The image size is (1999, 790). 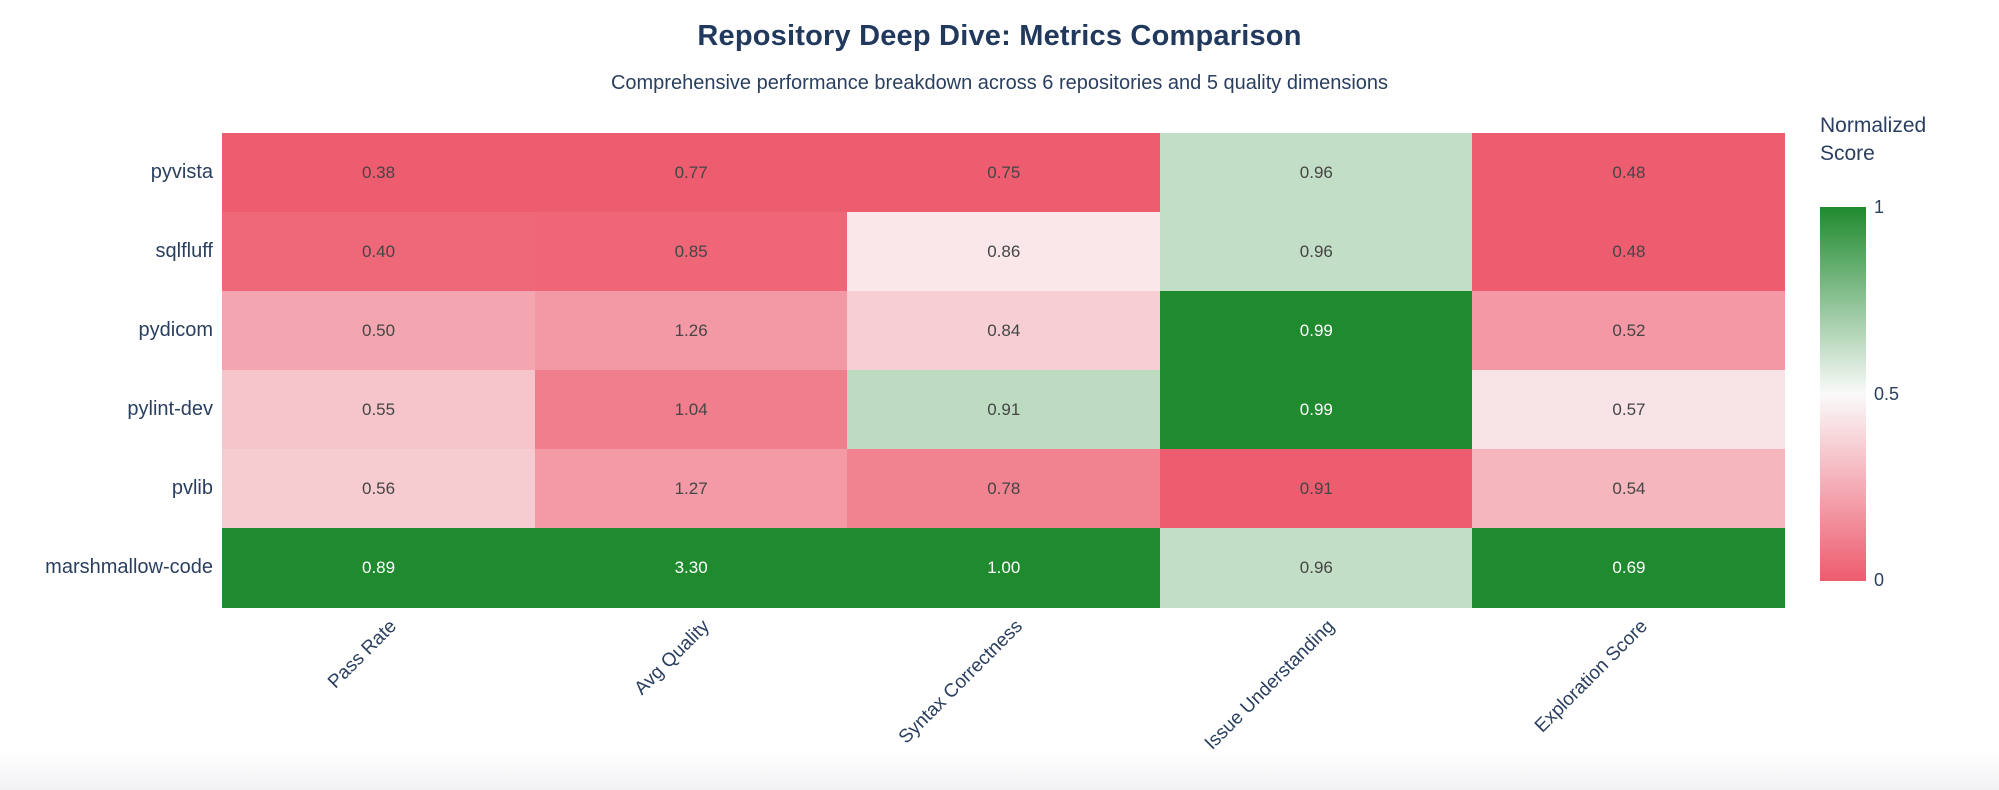 What do you see at coordinates (175, 330) in the screenshot?
I see `row-label: pydicom` at bounding box center [175, 330].